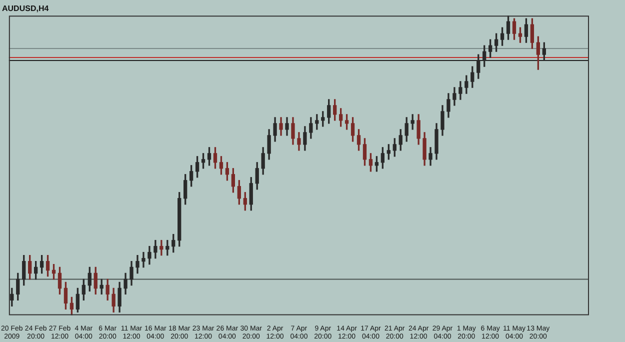 The image size is (625, 342). What do you see at coordinates (26, 9) in the screenshot?
I see `chart-title: AUDUSD,H4` at bounding box center [26, 9].